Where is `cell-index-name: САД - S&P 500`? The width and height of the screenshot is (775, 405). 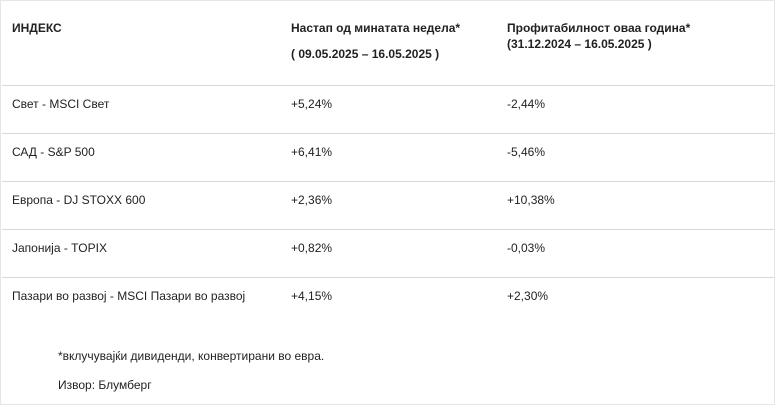
cell-index-name: САД - S&P 500 is located at coordinates (140, 157).